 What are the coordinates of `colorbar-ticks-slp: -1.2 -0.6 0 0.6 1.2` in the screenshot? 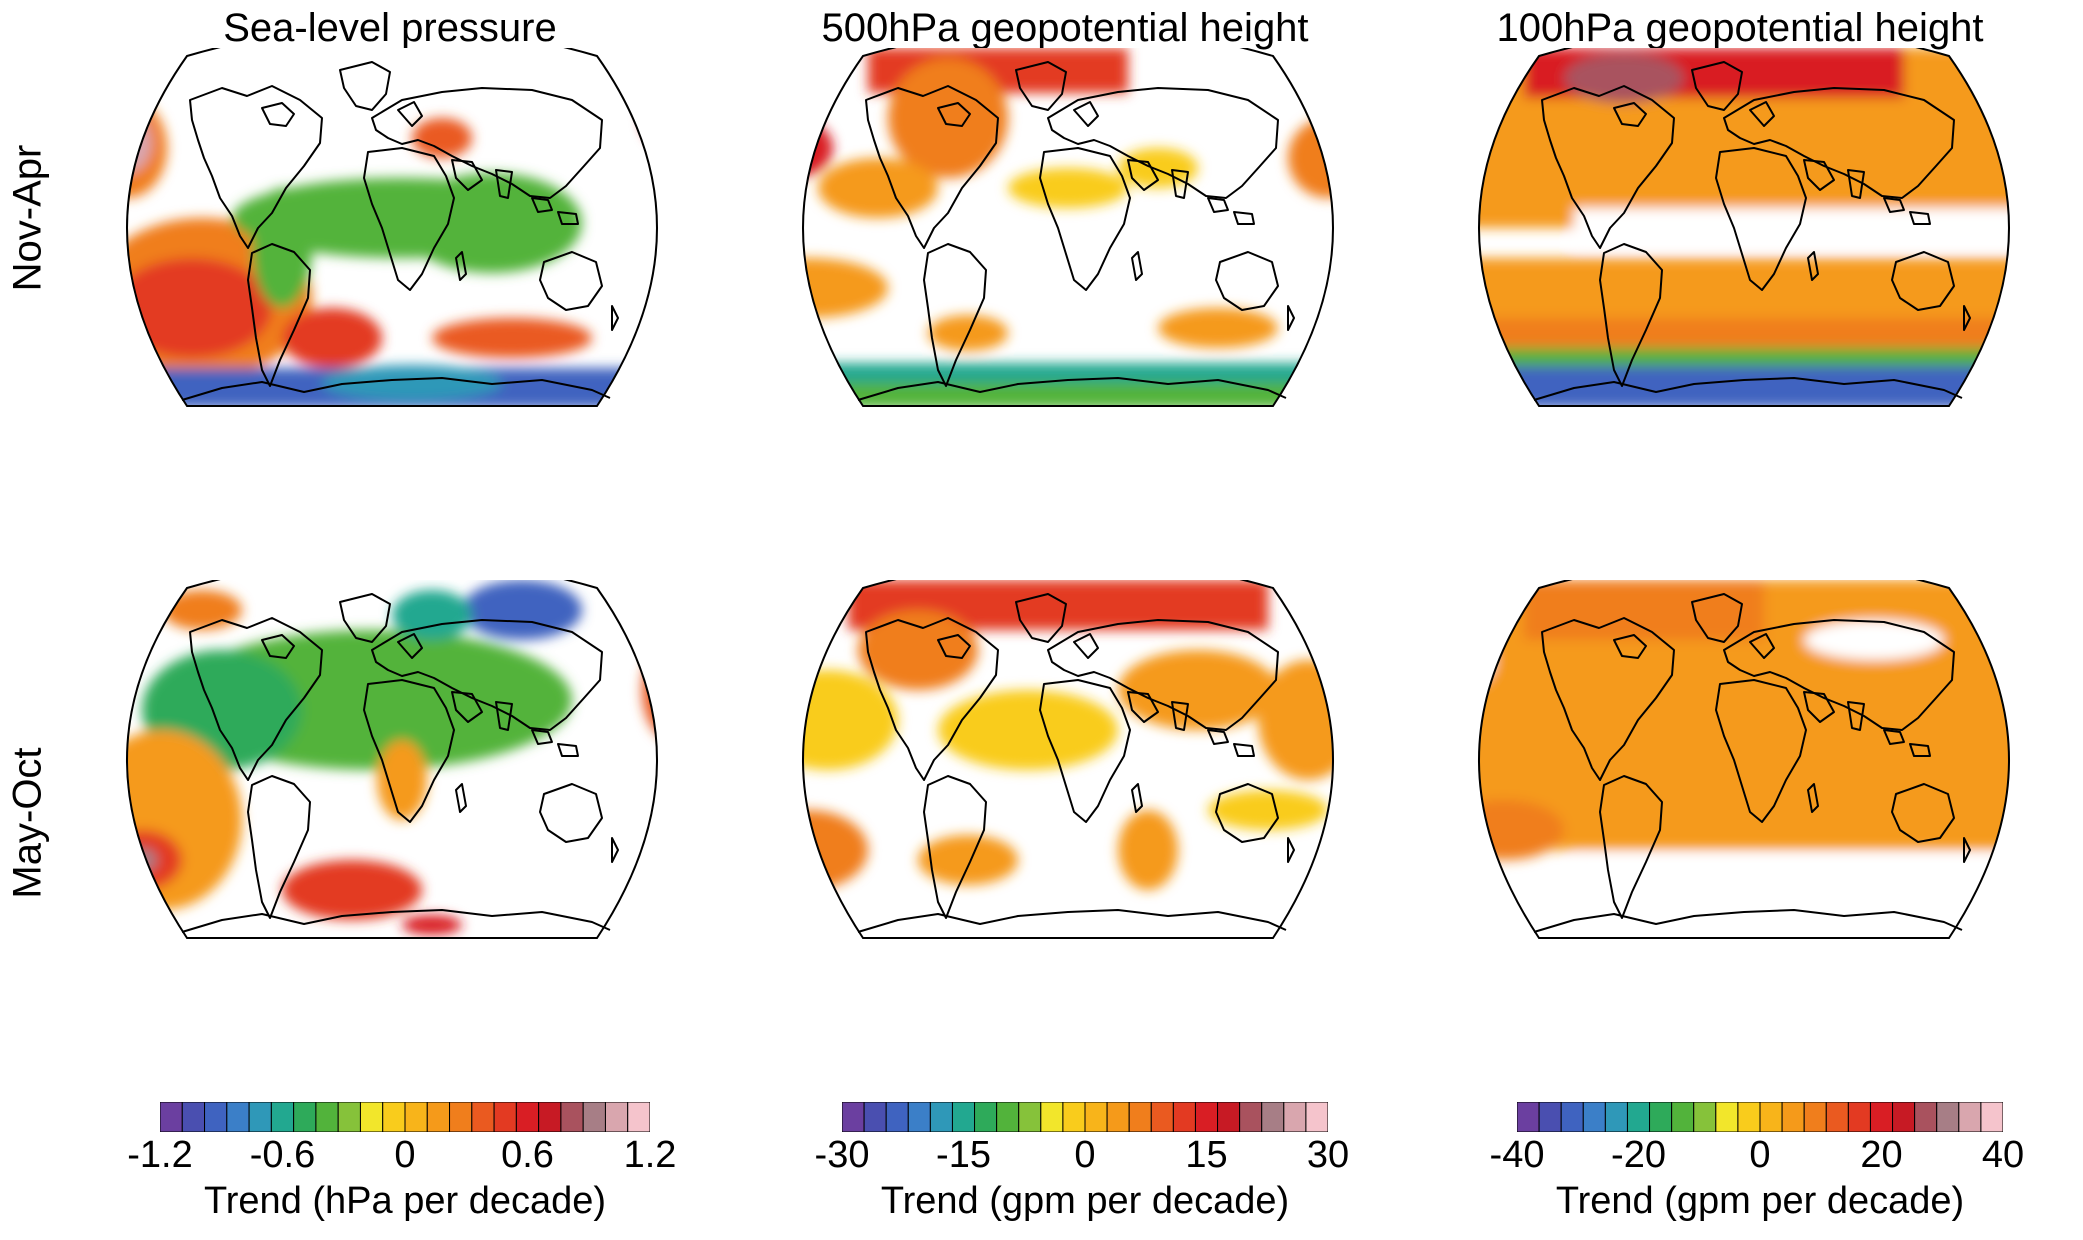 It's located at (401, 1156).